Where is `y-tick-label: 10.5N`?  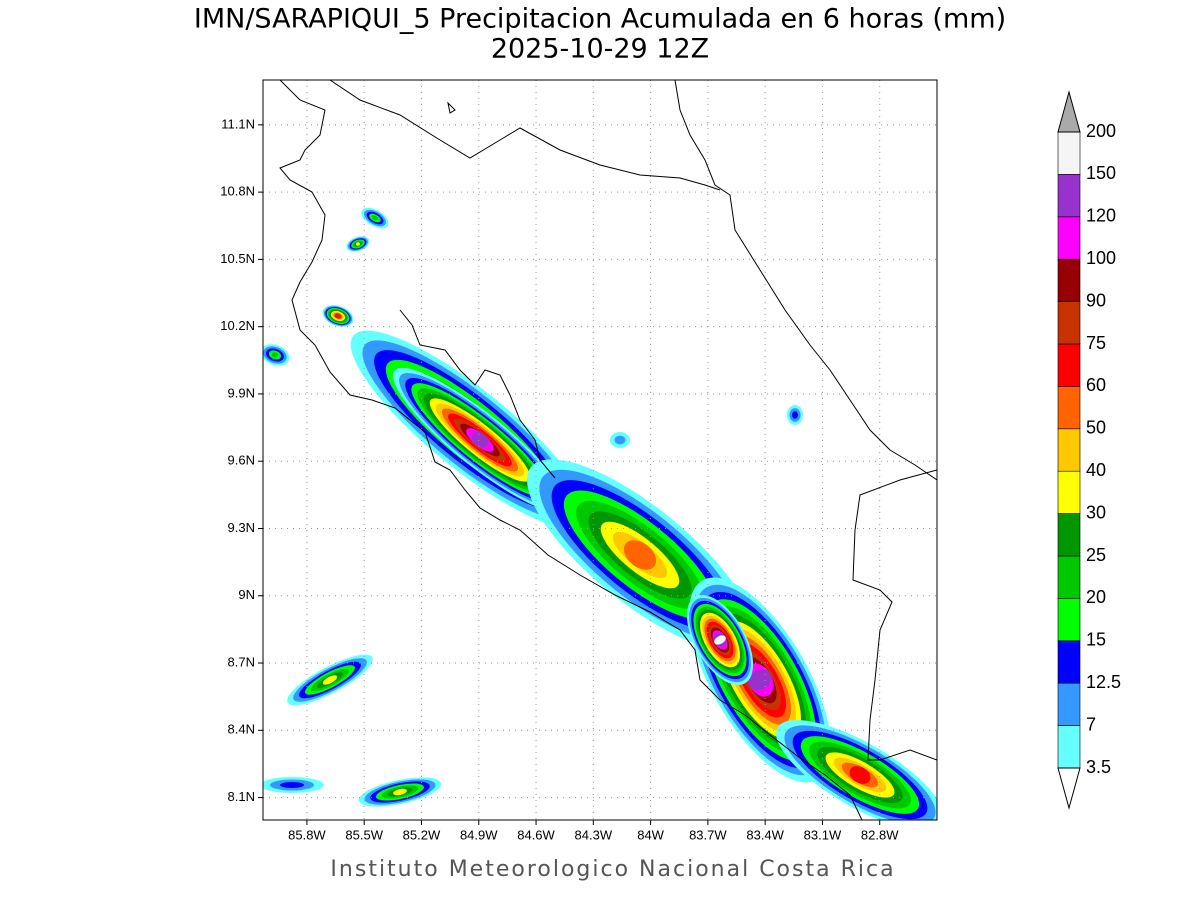
y-tick-label: 10.5N is located at coordinates (237, 258).